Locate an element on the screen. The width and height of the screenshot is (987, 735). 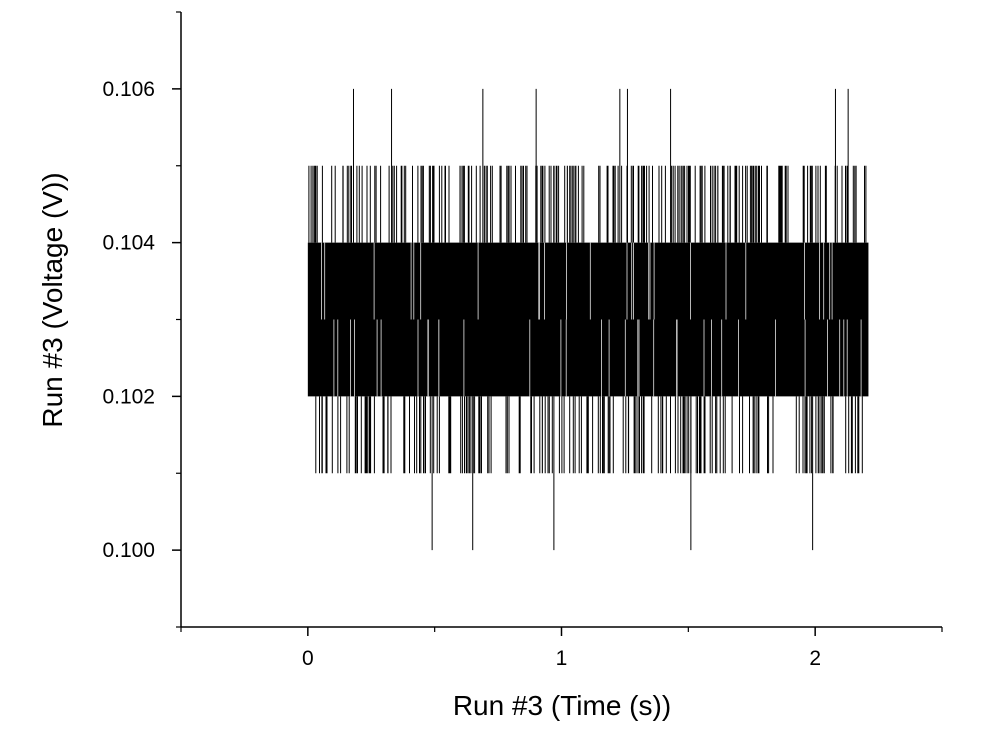
signal-band is located at coordinates (588, 319).